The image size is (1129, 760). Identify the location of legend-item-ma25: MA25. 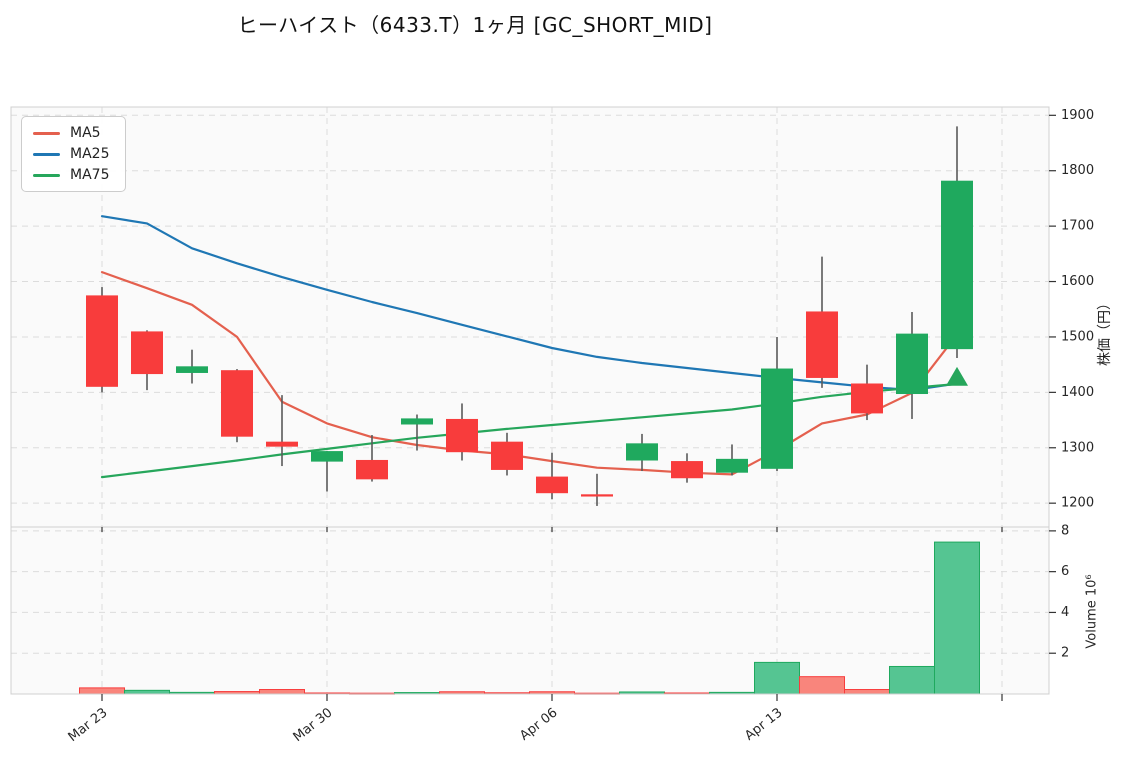
(71, 154).